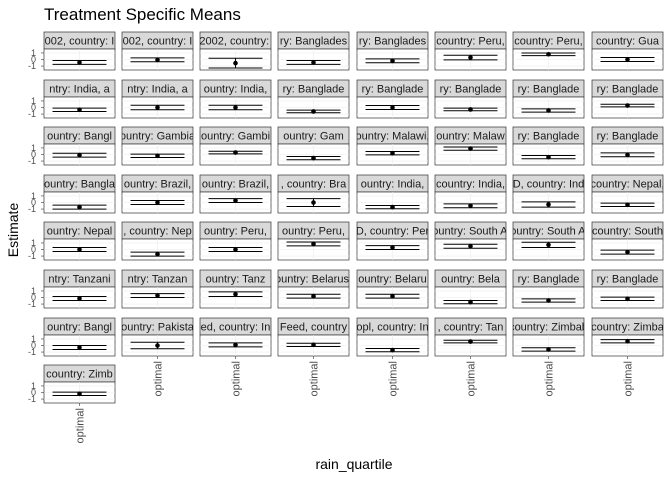 This screenshot has width=672, height=480. What do you see at coordinates (549, 185) in the screenshot?
I see `facet-strip-label: D, country: Ind` at bounding box center [549, 185].